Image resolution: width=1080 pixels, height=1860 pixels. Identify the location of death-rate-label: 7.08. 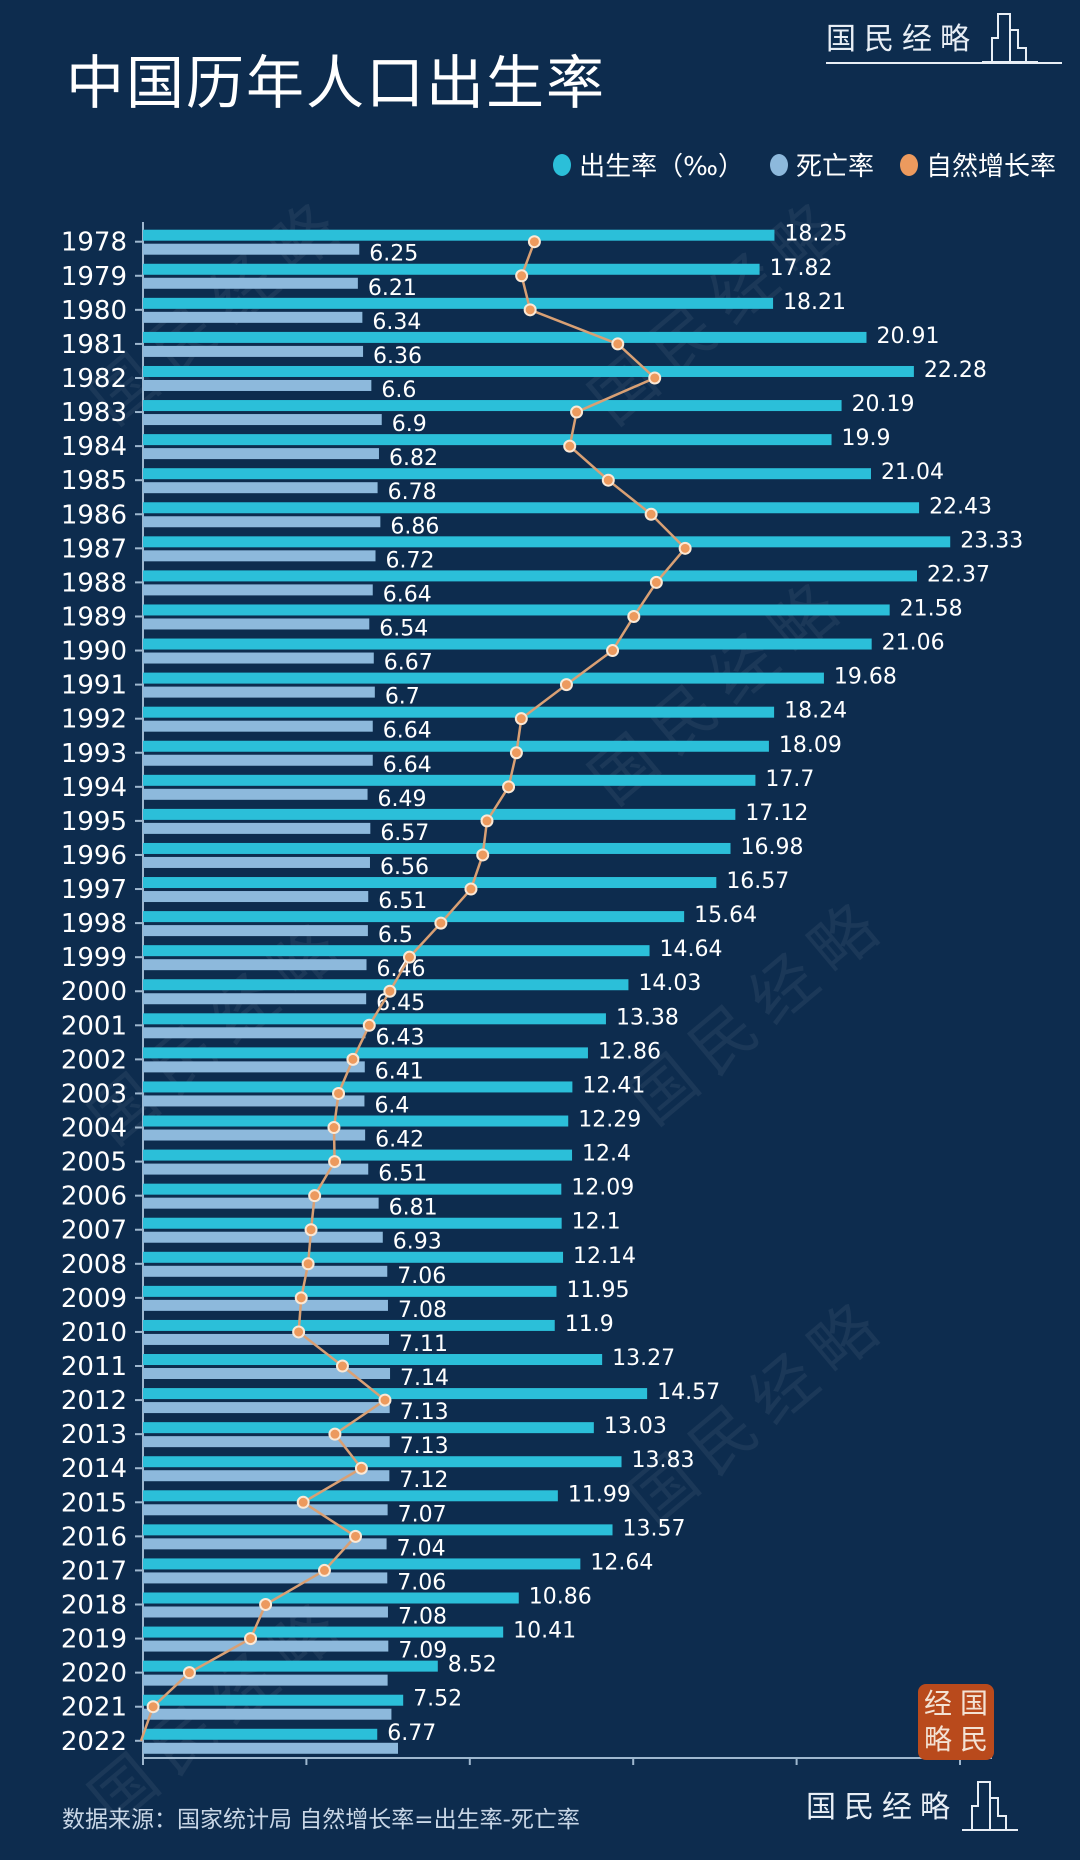
(422, 1310).